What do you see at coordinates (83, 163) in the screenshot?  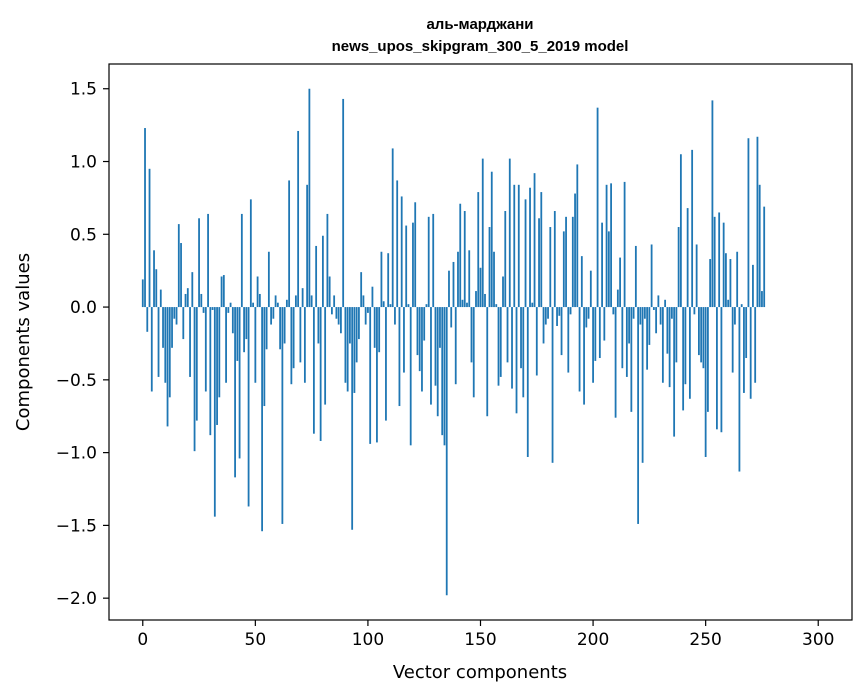 I see `y-tick-label-1: 1.0` at bounding box center [83, 163].